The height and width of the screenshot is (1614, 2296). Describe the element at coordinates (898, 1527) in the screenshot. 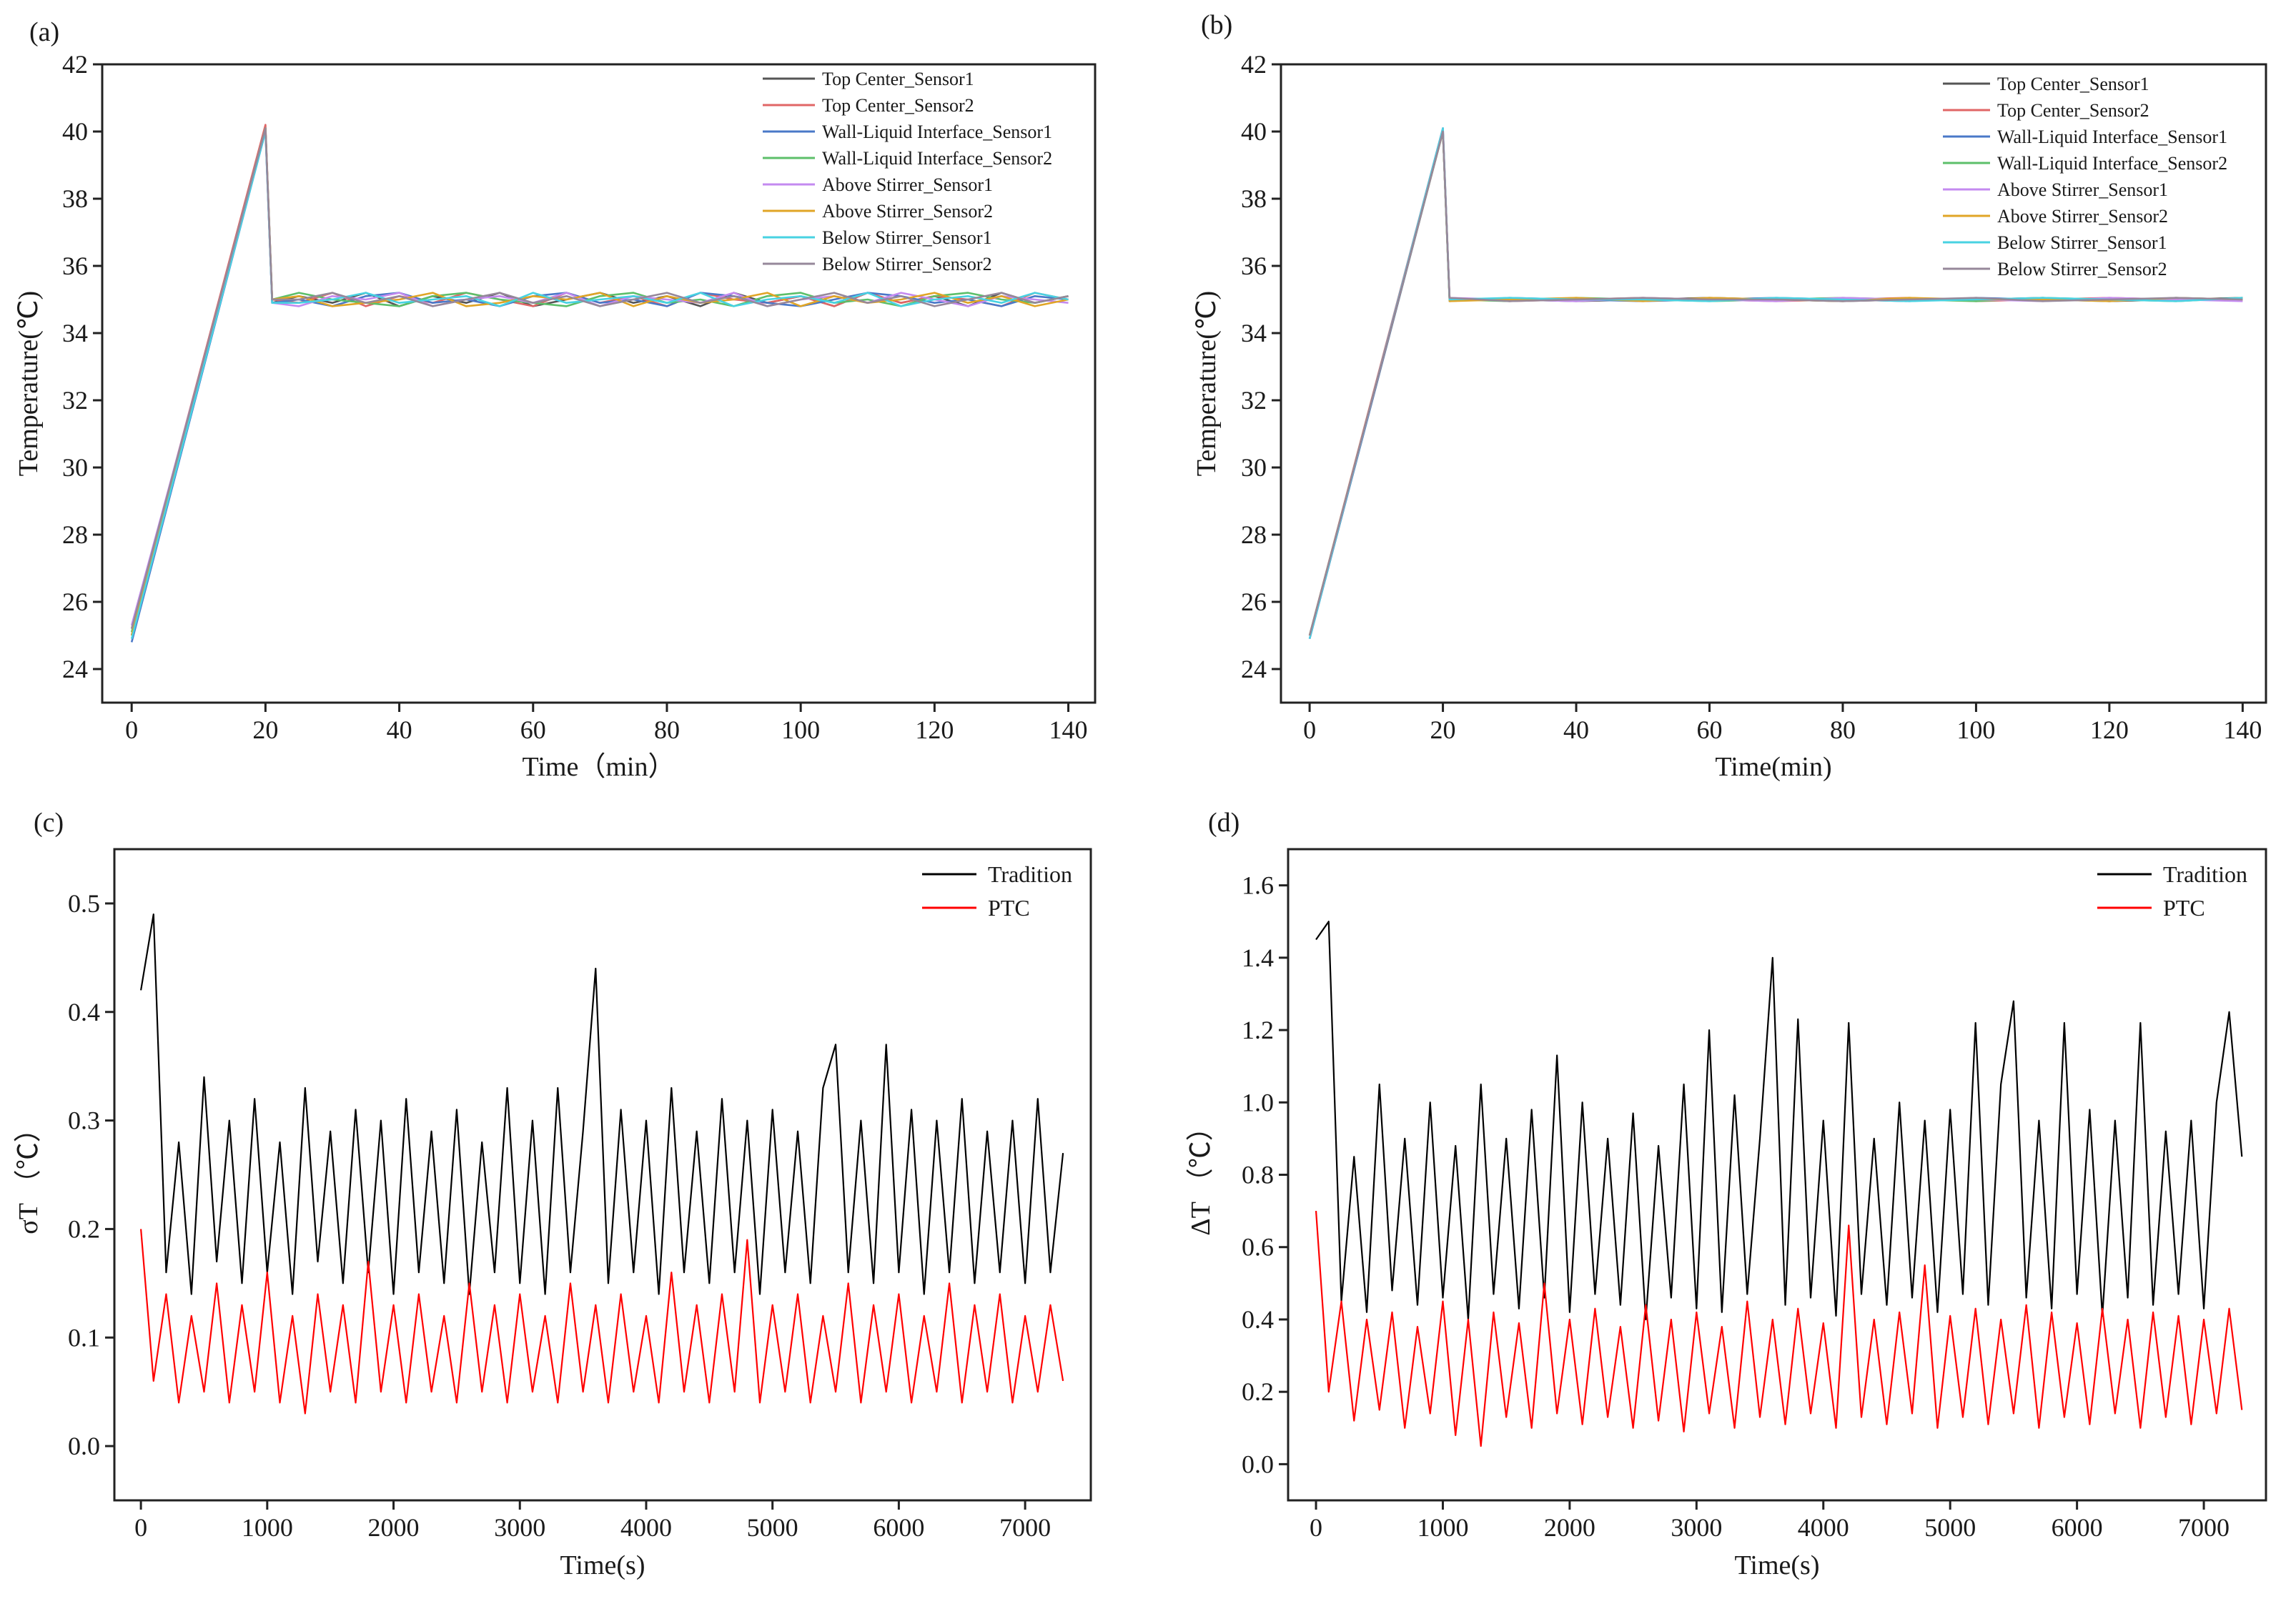

I see `x-tick-label: 6000` at that location.